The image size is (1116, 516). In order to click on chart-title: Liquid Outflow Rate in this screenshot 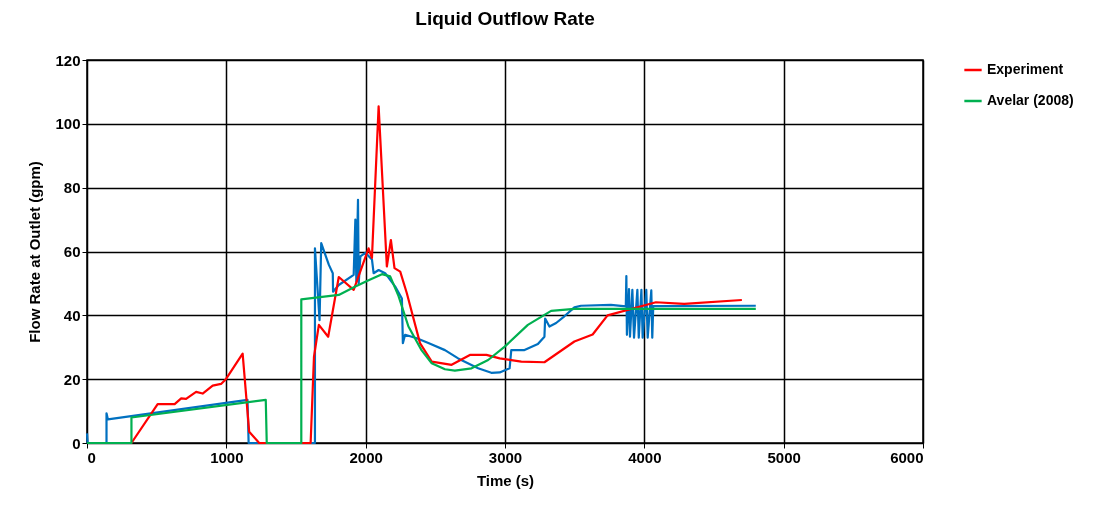, I will do `click(505, 18)`.